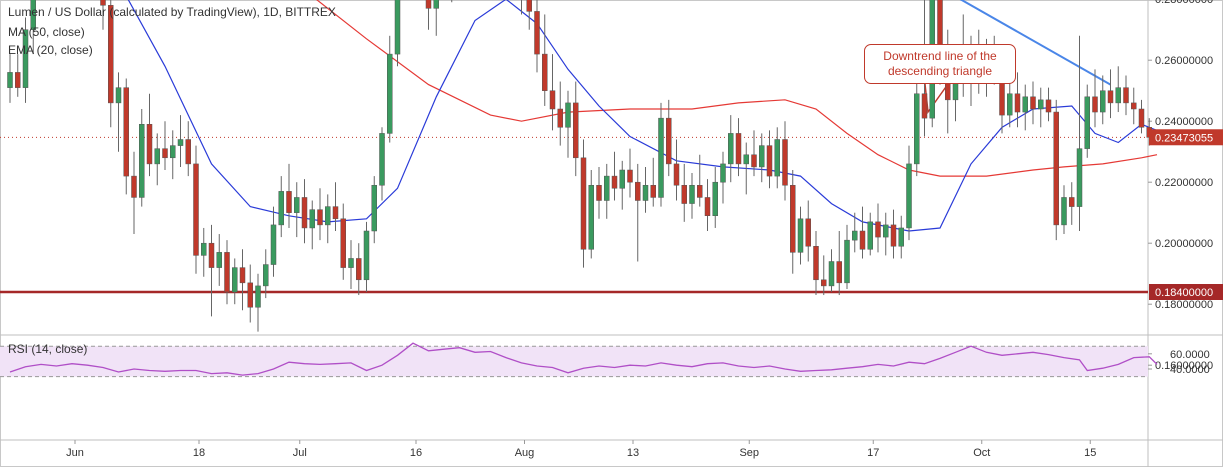  Describe the element at coordinates (1184, 244) in the screenshot. I see `price-tick-label: 0.20000000` at that location.